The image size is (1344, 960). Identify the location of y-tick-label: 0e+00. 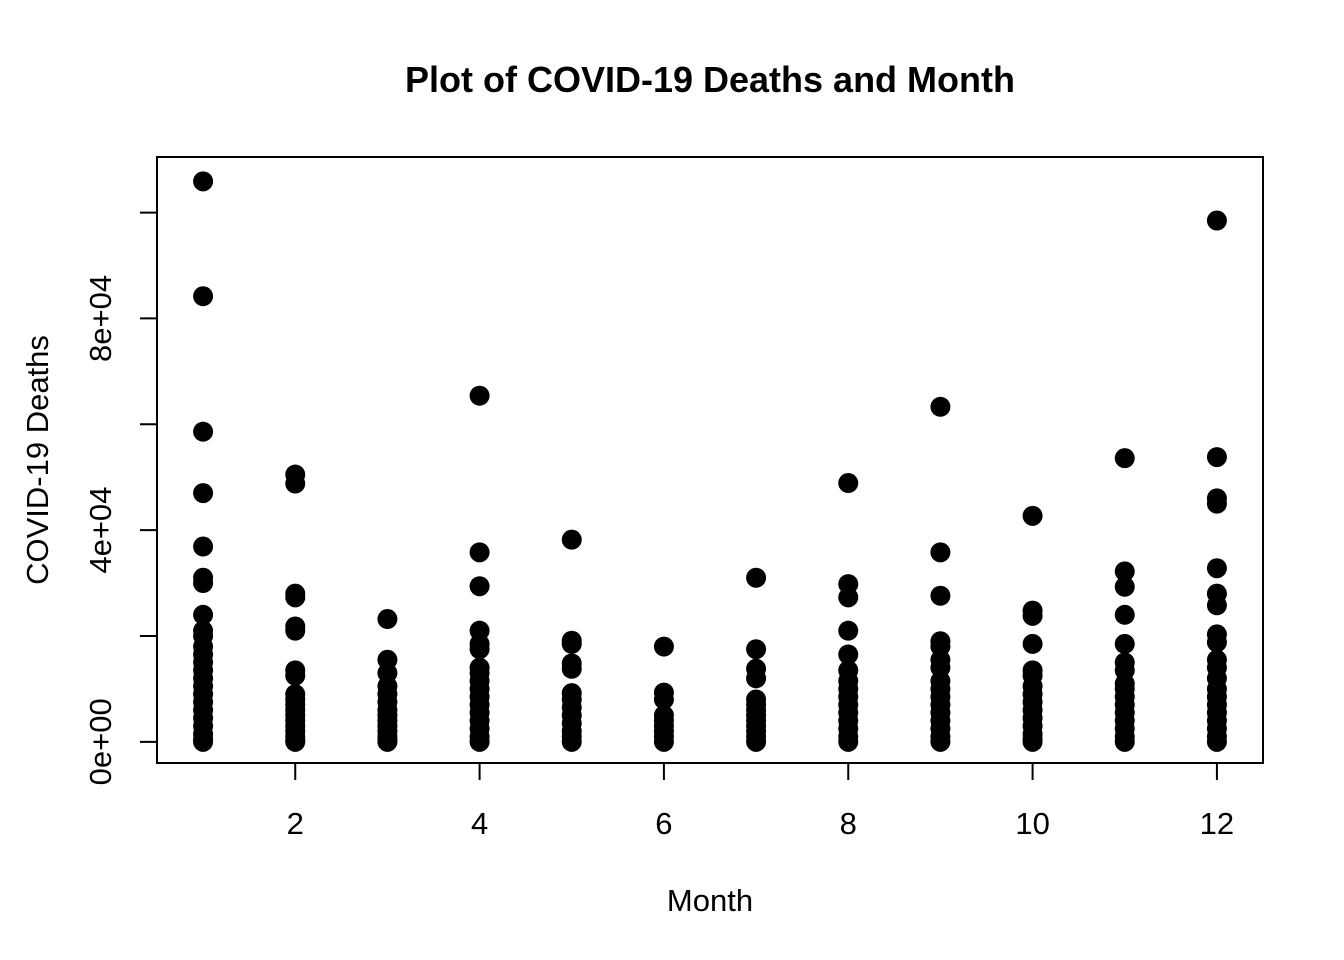
(100, 741).